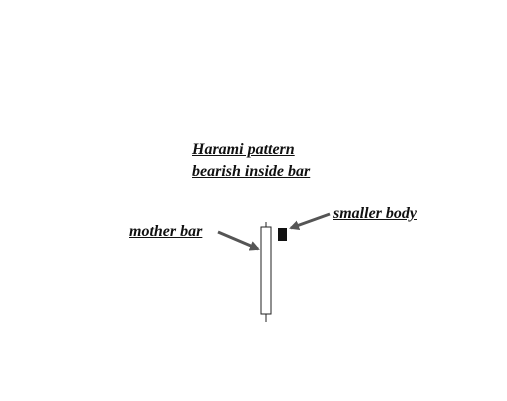  What do you see at coordinates (251, 171) in the screenshot?
I see `title-line-2: bearish inside bar` at bounding box center [251, 171].